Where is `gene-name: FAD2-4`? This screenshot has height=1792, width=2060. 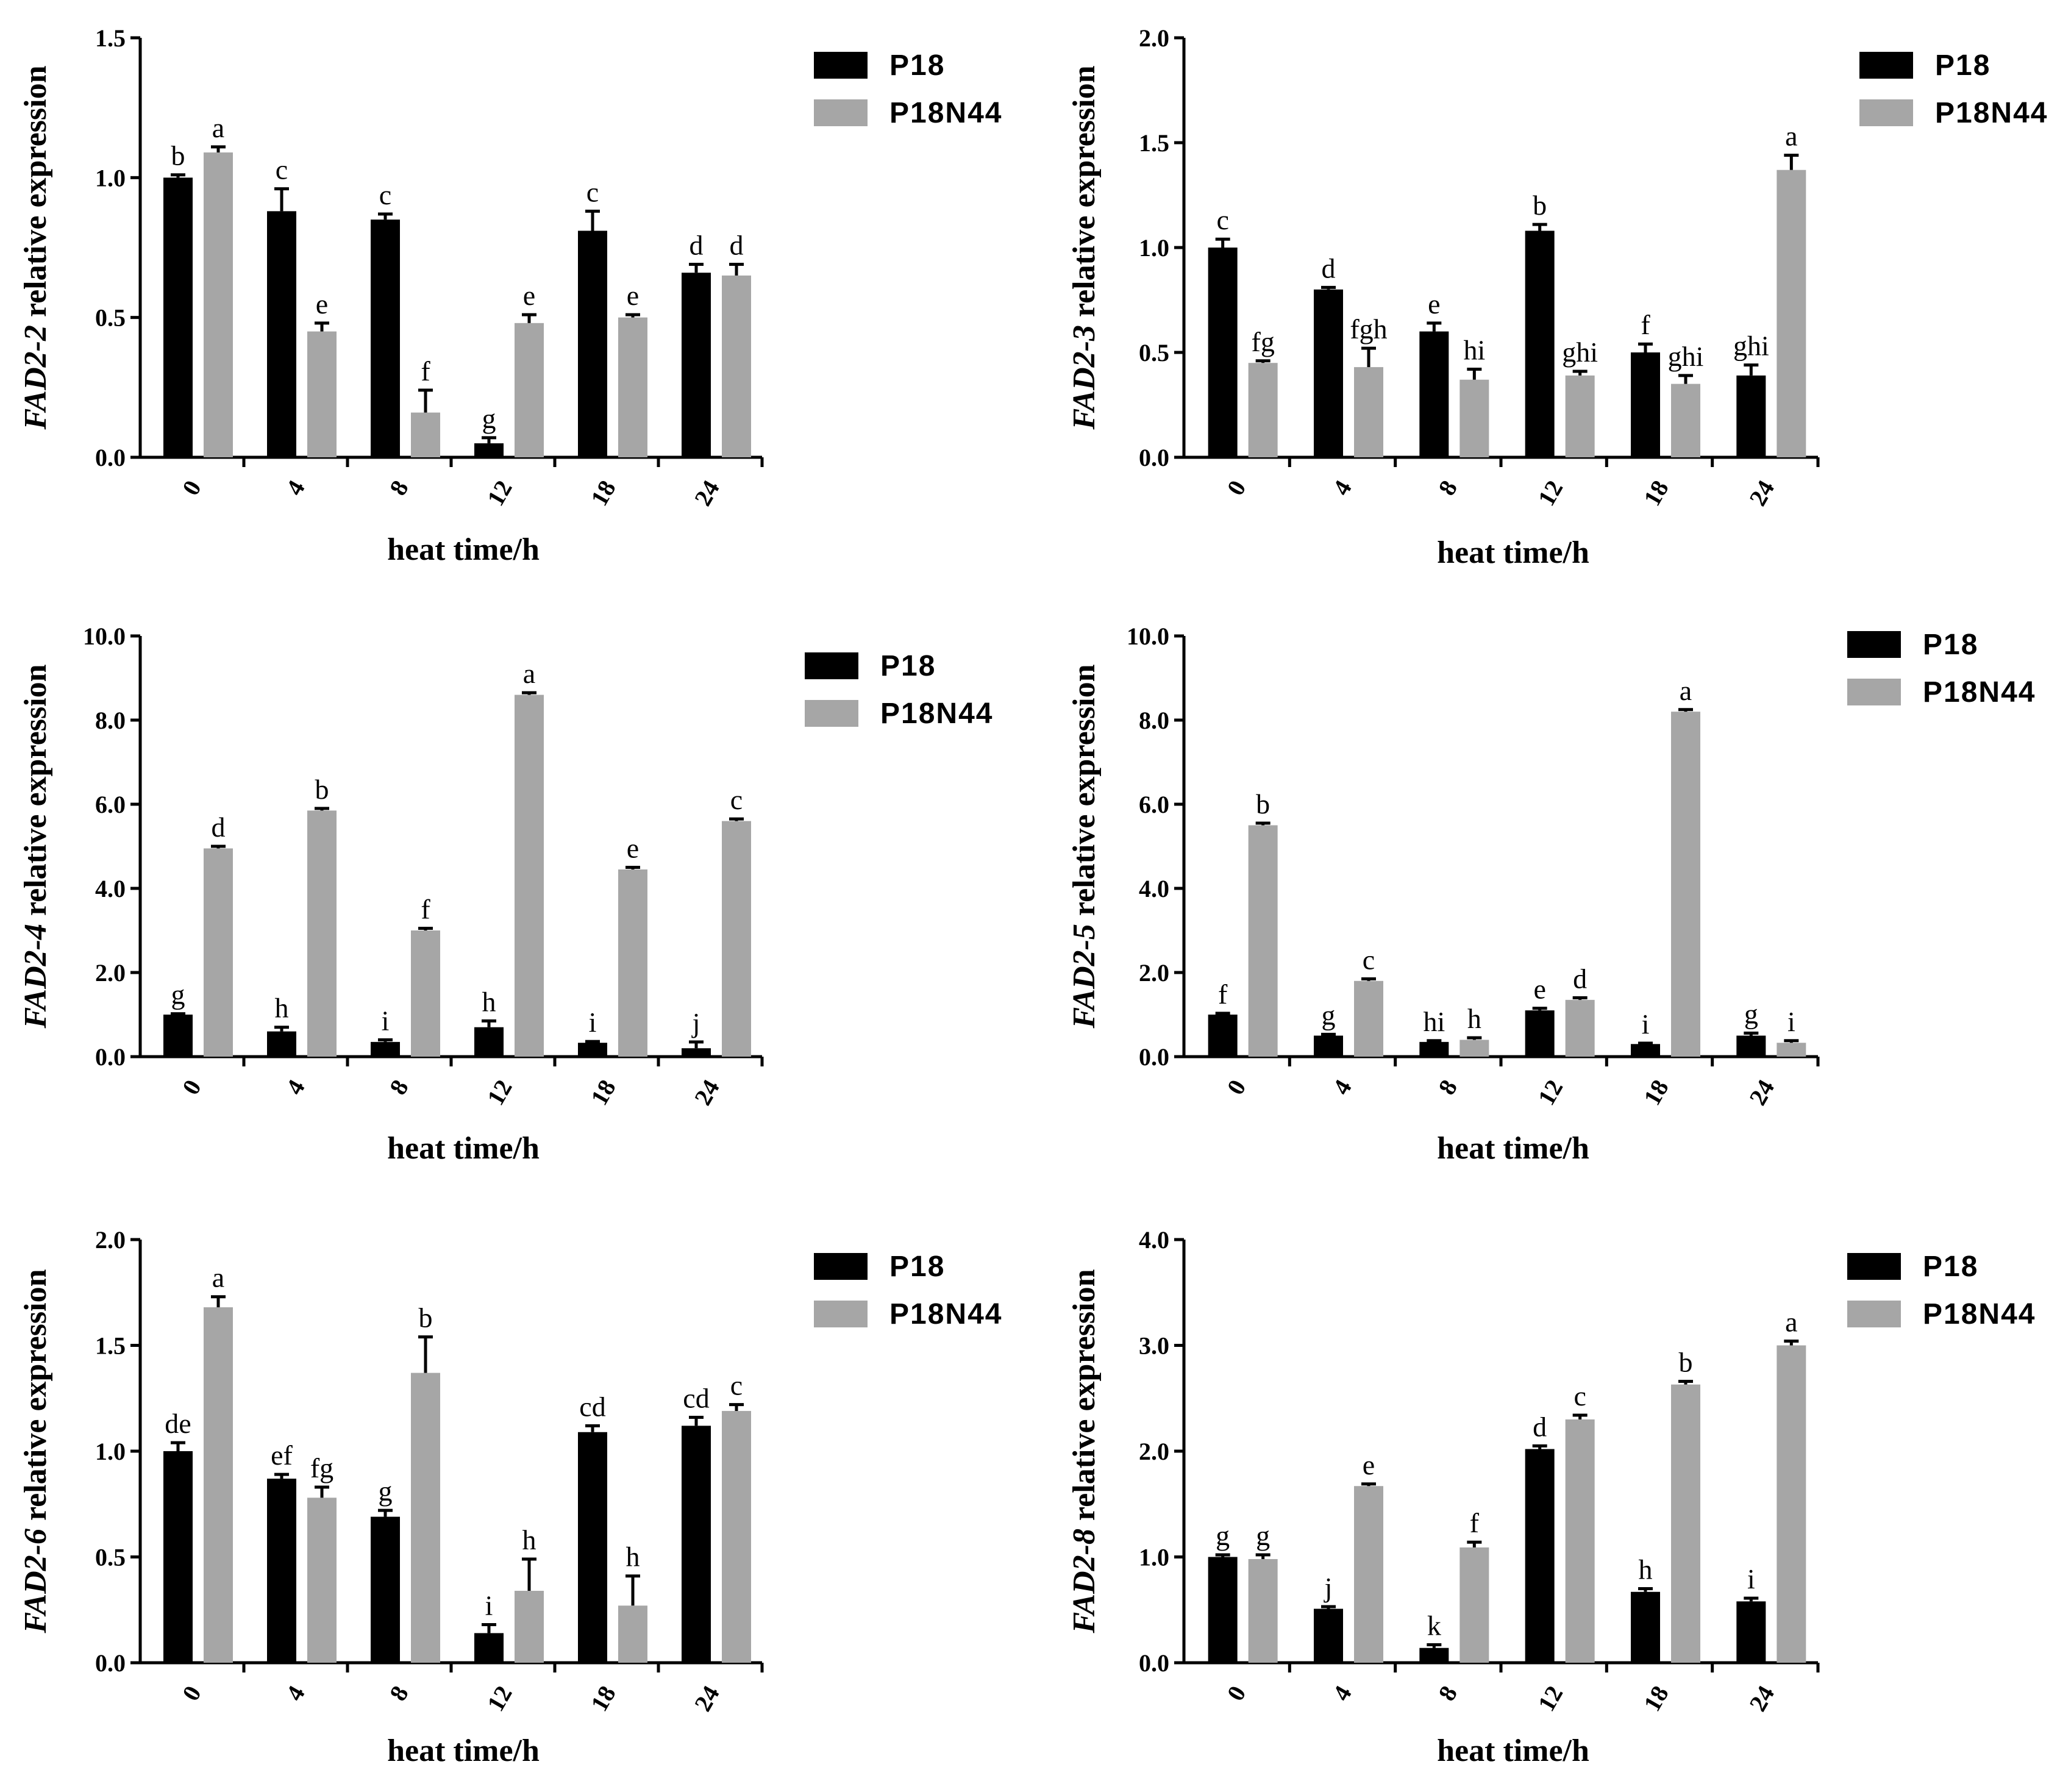 gene-name: FAD2-4 is located at coordinates (35, 976).